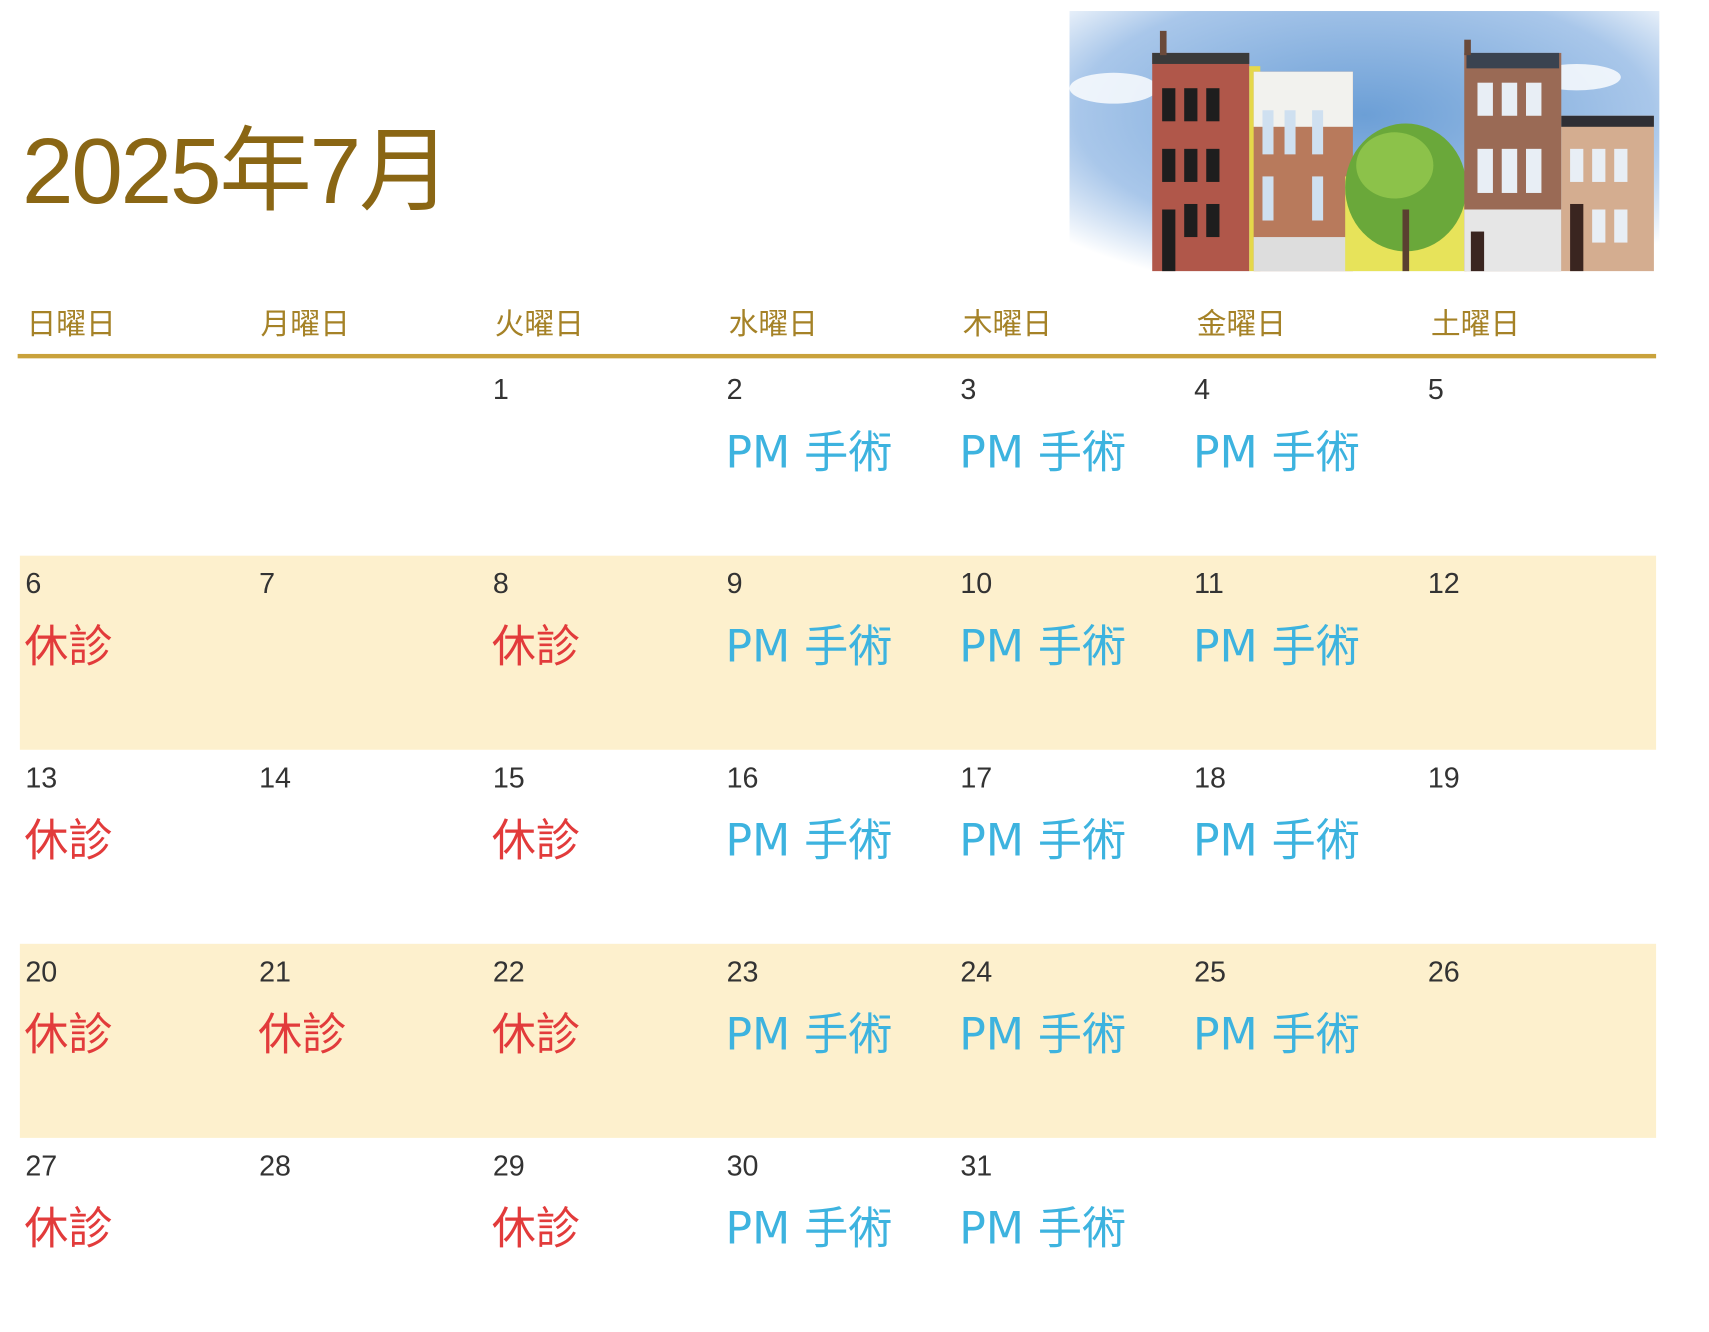 The width and height of the screenshot is (1709, 1332). Describe the element at coordinates (1539, 459) in the screenshot. I see `day-cell: 5` at that location.